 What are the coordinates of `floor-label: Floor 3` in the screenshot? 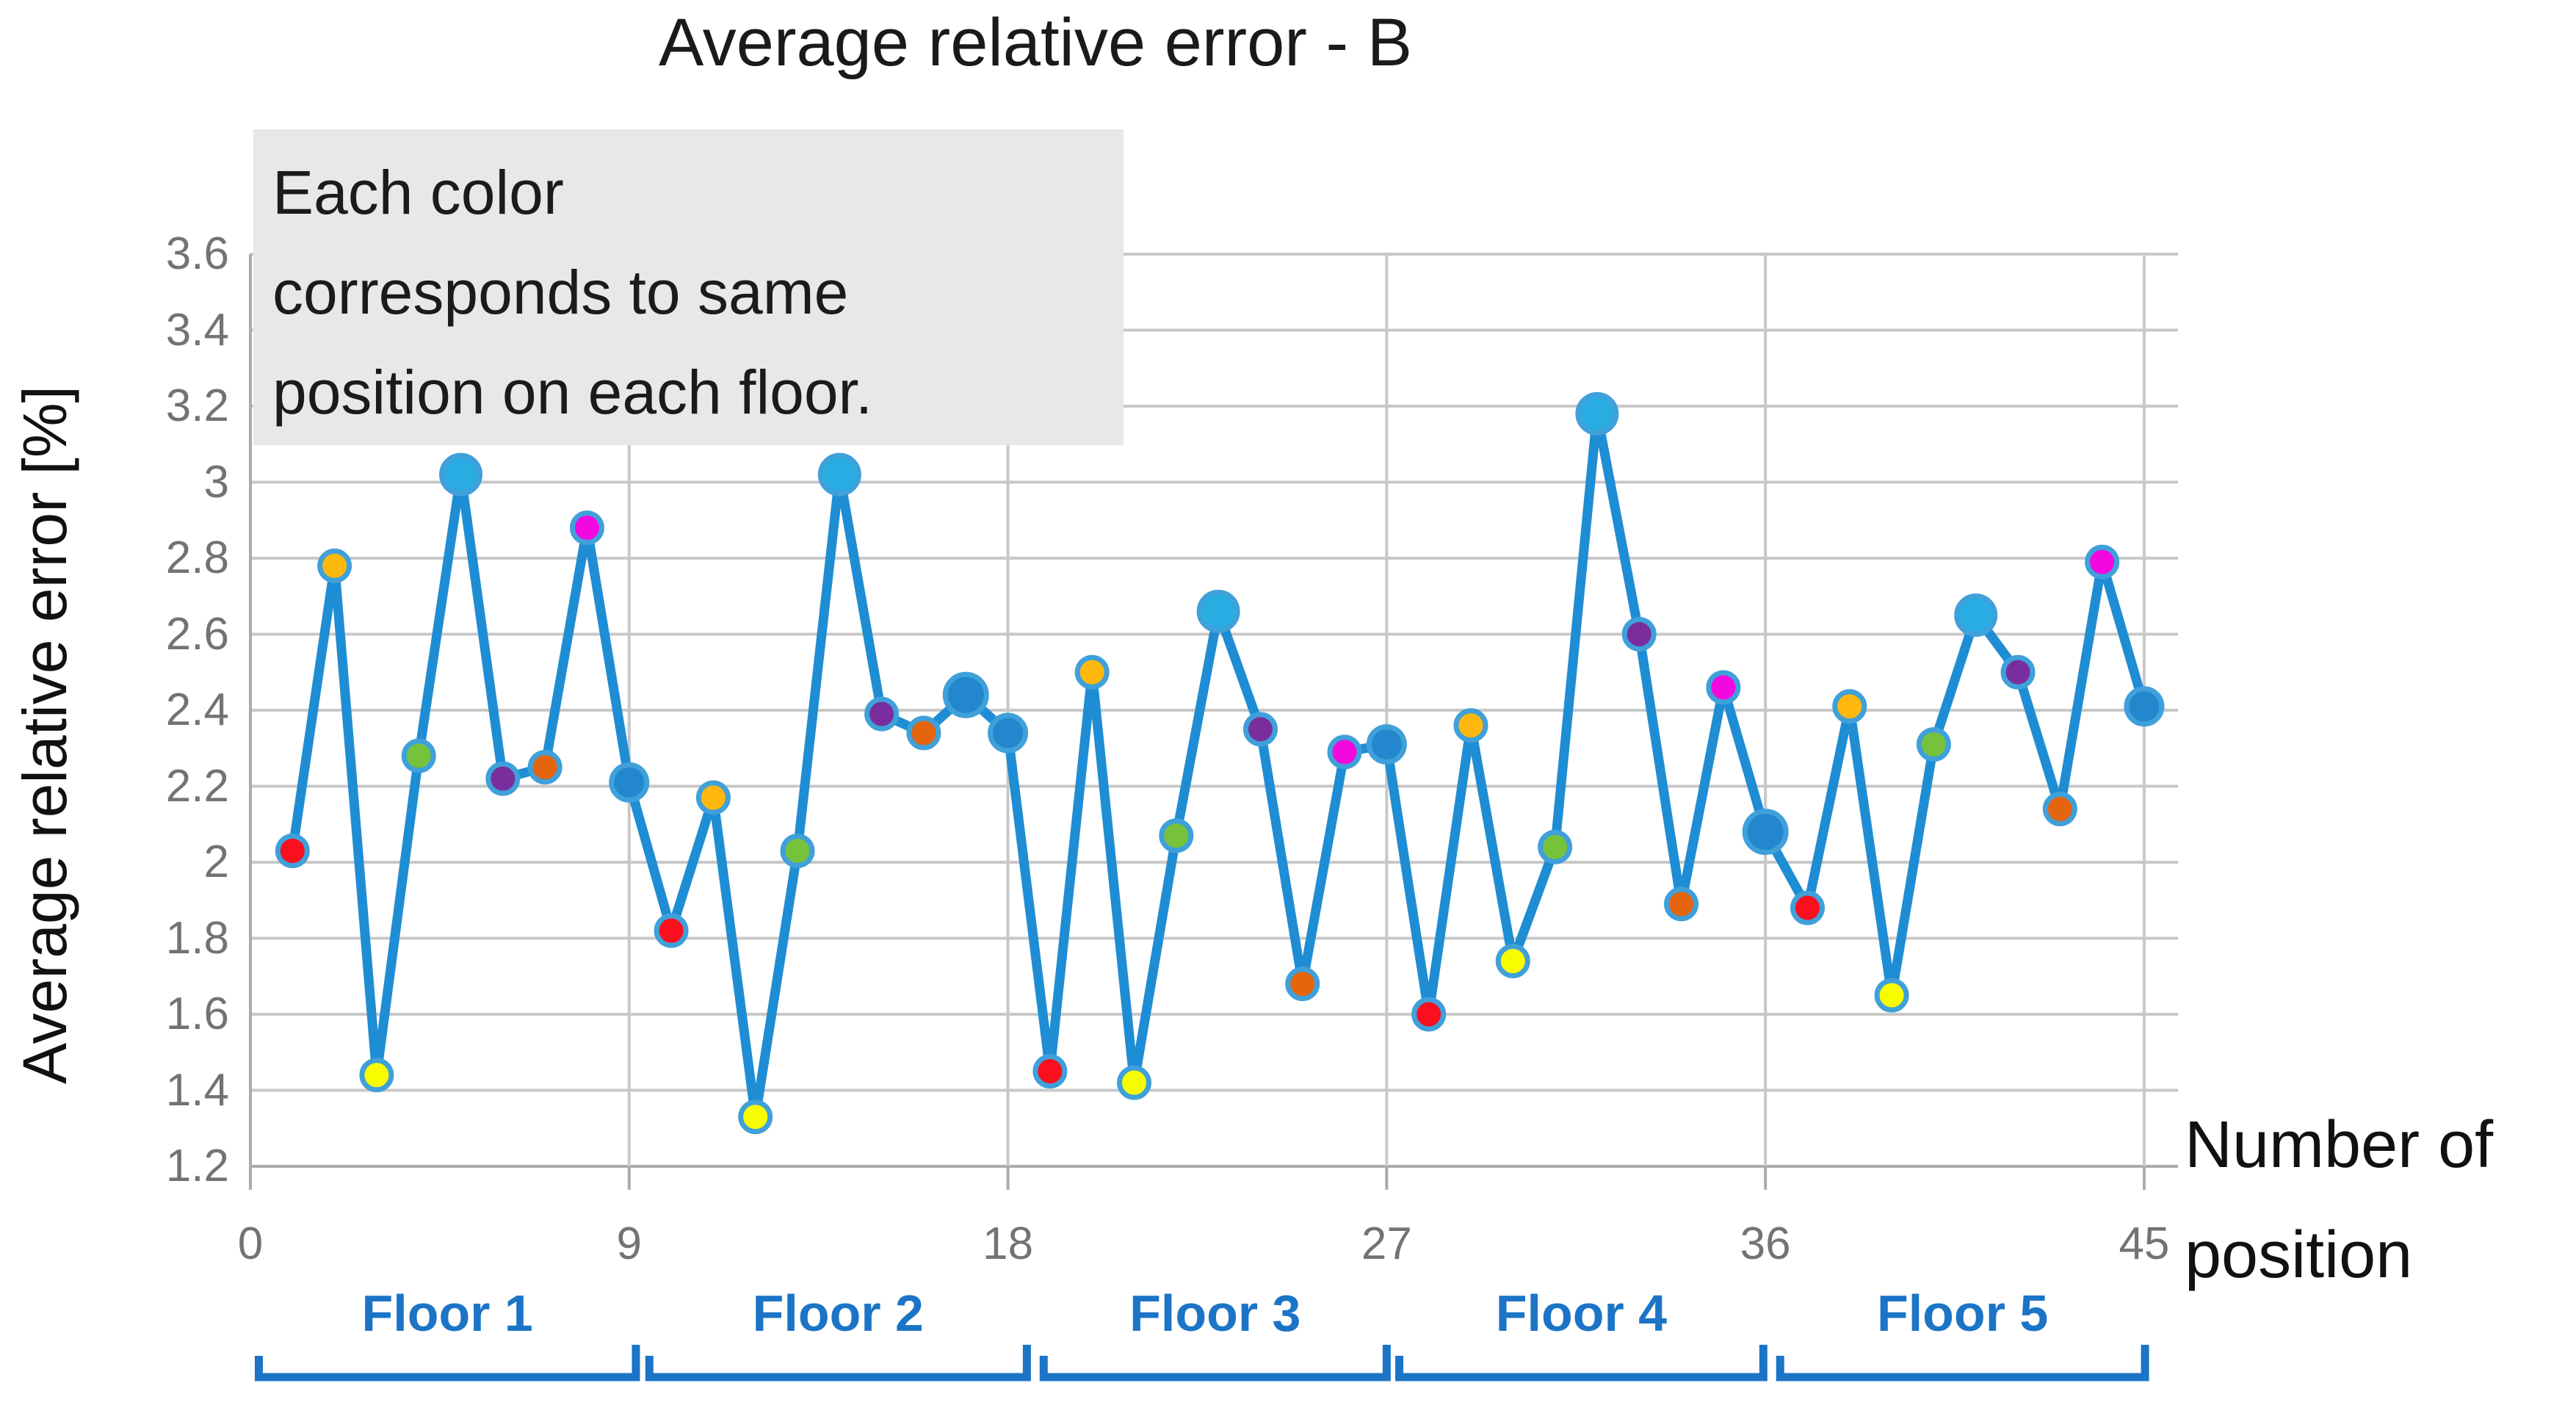 It's located at (1215, 1313).